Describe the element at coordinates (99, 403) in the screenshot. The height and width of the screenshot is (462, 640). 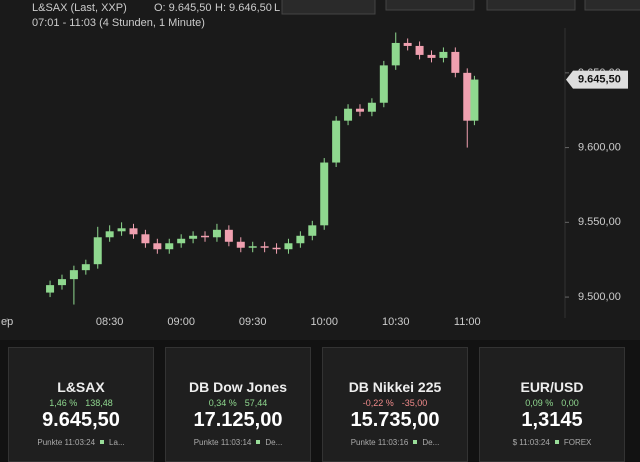
I see `change-abs: 138,48` at that location.